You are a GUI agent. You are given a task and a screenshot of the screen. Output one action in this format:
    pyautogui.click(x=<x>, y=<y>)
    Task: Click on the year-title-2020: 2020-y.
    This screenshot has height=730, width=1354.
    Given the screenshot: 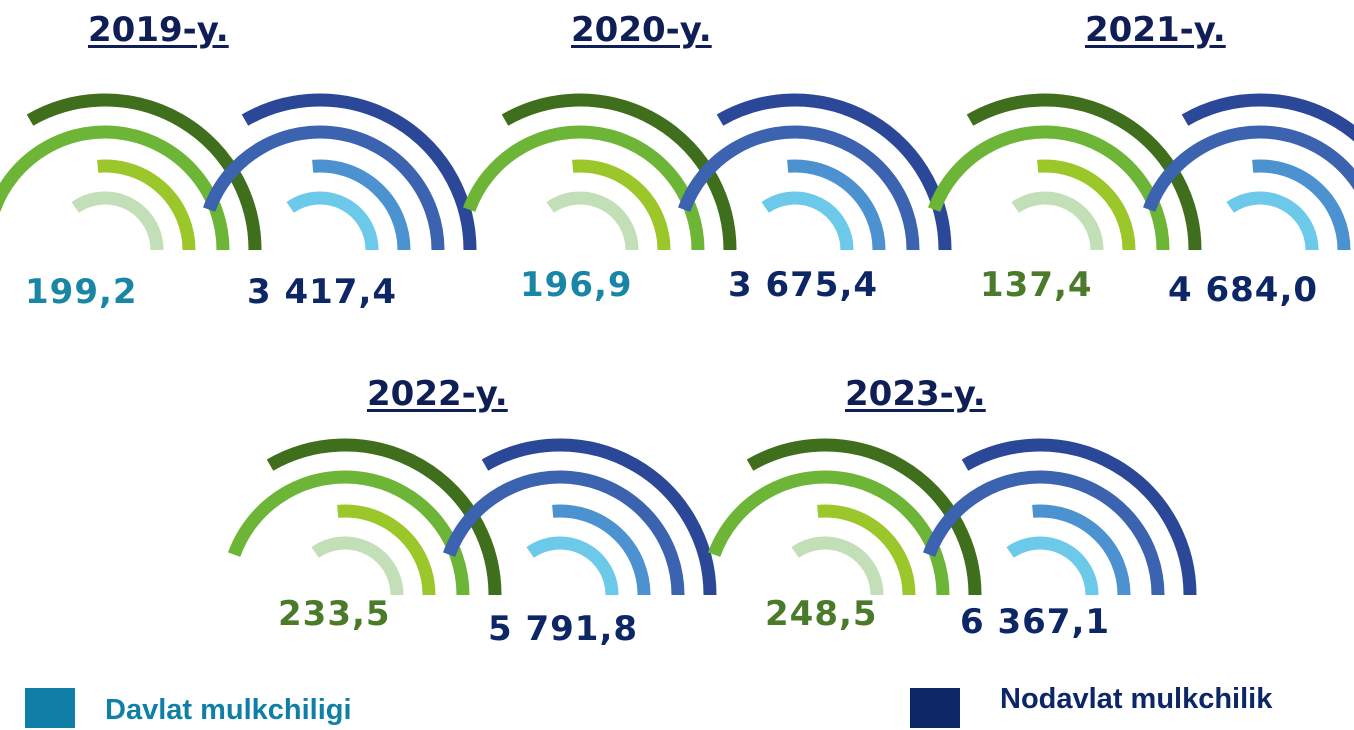 What is the action you would take?
    pyautogui.click(x=641, y=30)
    